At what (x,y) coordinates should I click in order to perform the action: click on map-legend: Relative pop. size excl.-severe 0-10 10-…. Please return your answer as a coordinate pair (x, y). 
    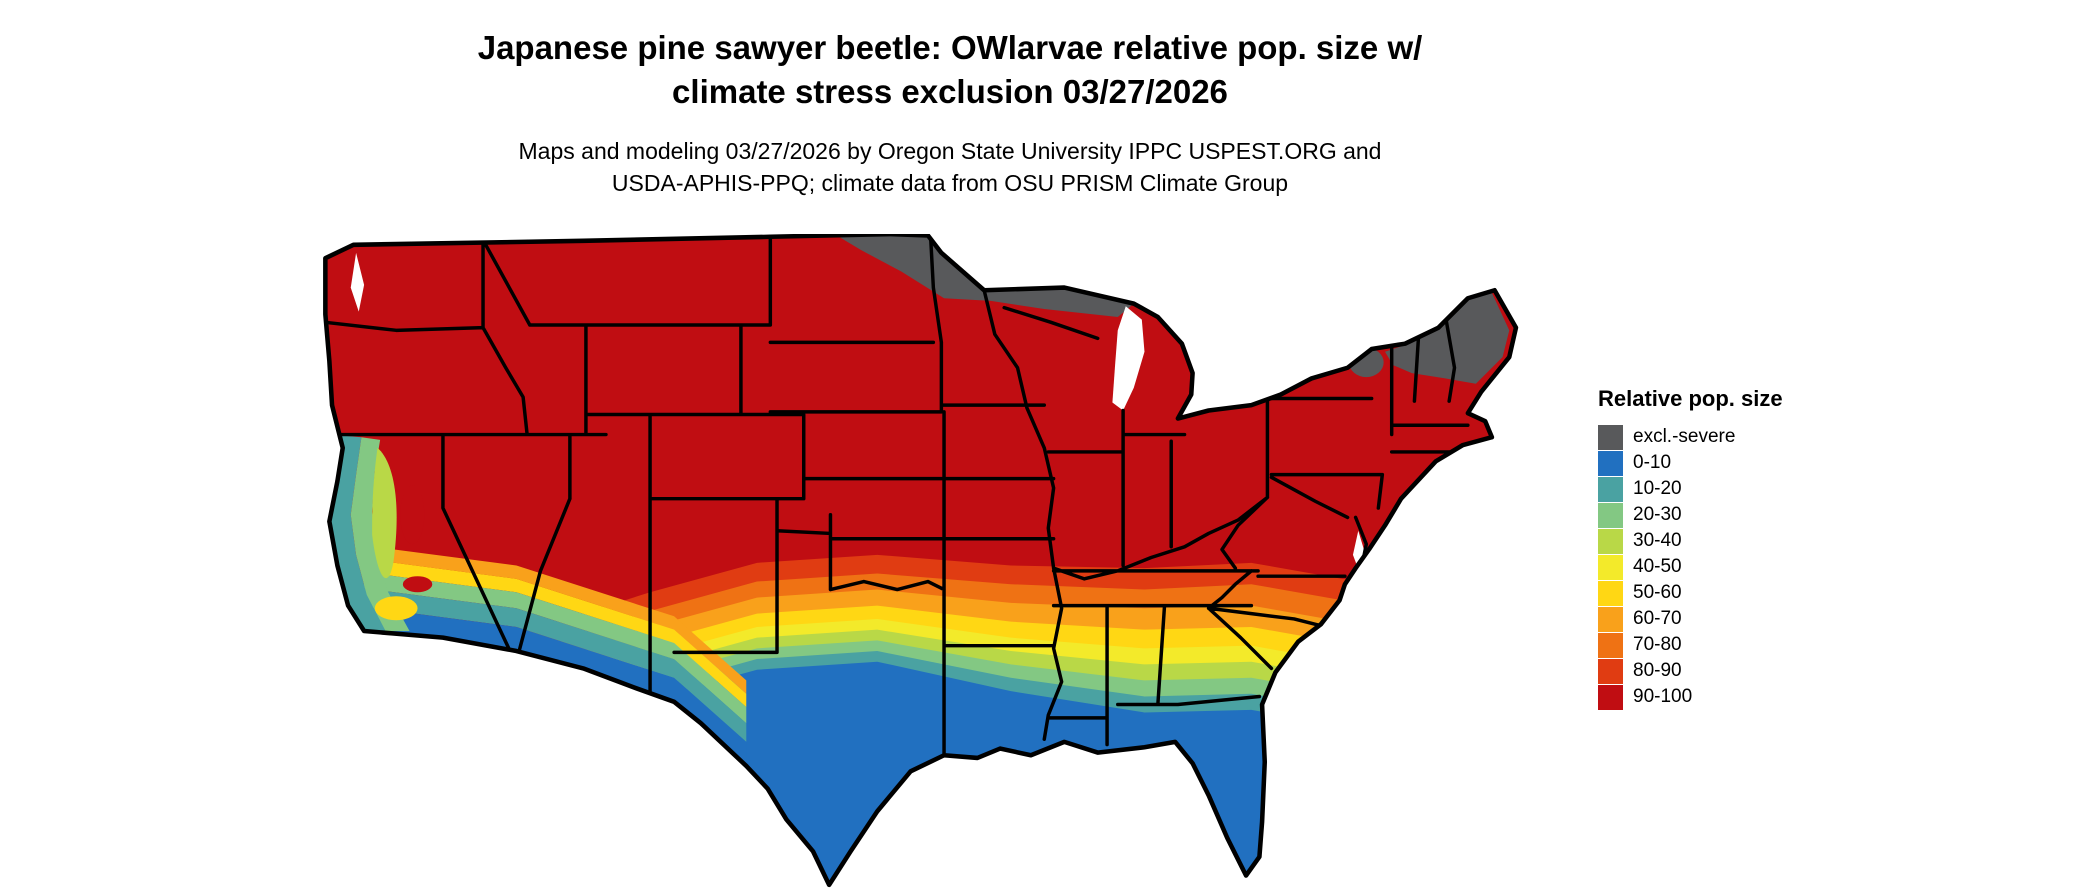
    Looking at the image, I should click on (1690, 548).